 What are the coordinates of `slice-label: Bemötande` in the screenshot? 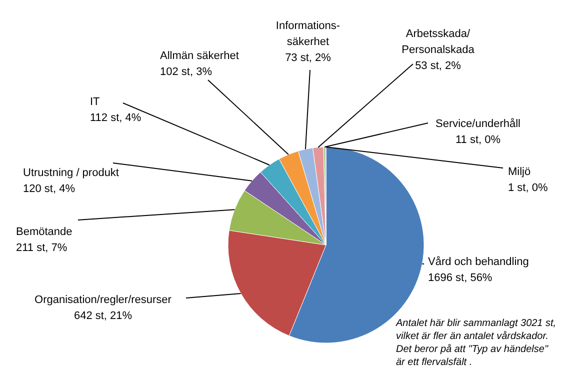 It's located at (44, 232).